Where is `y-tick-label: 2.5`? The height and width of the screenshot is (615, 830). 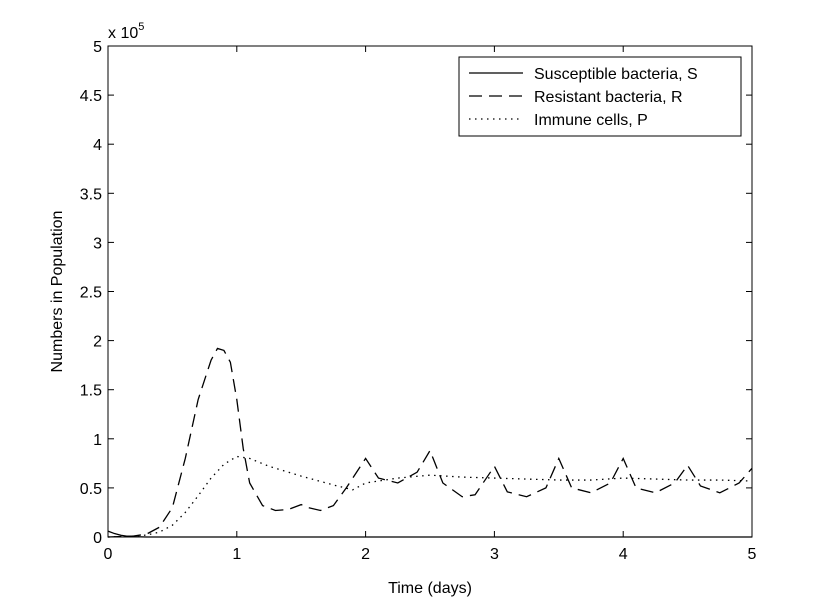
y-tick-label: 2.5 is located at coordinates (91, 293).